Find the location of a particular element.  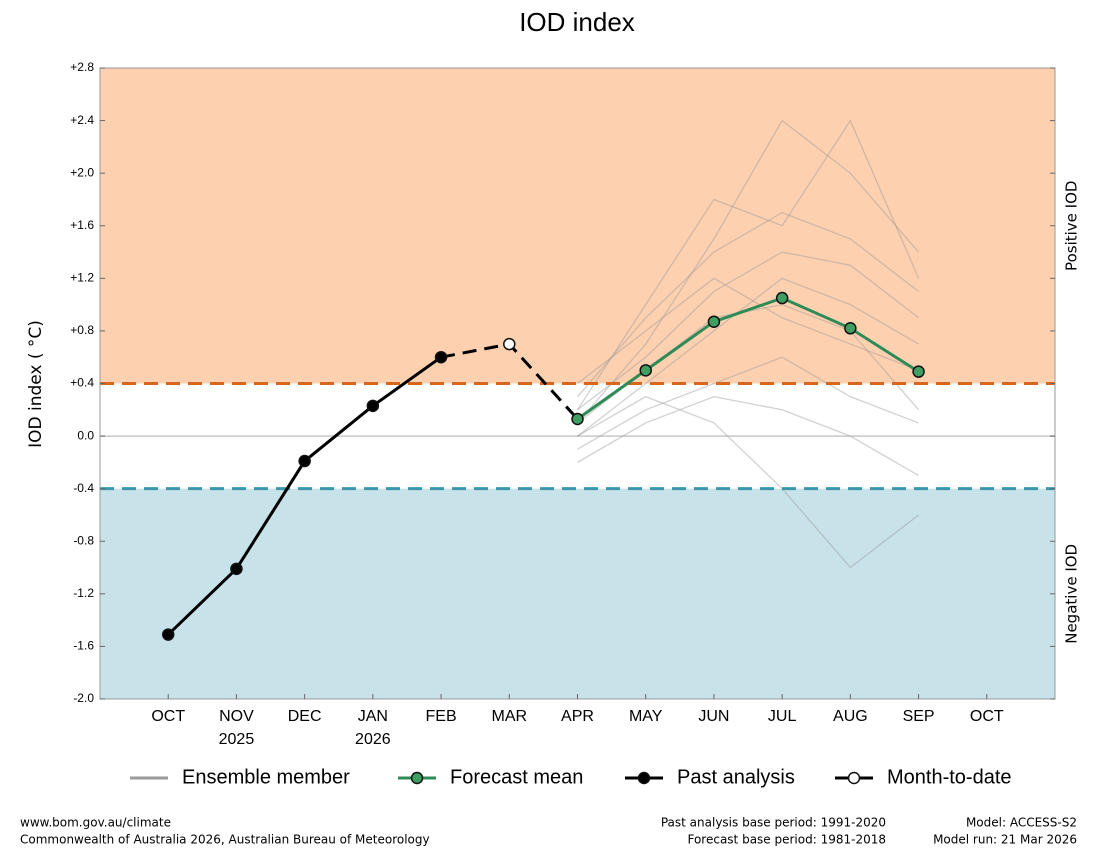

x-year-label: 2025 is located at coordinates (237, 739).